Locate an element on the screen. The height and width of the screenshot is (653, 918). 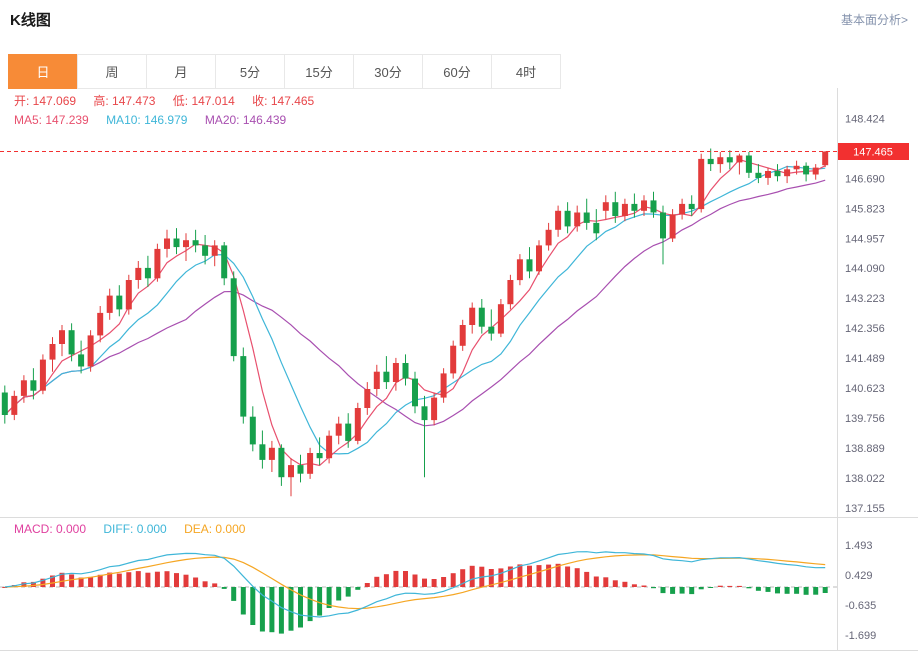
tab-日: 日 is located at coordinates (43, 71).